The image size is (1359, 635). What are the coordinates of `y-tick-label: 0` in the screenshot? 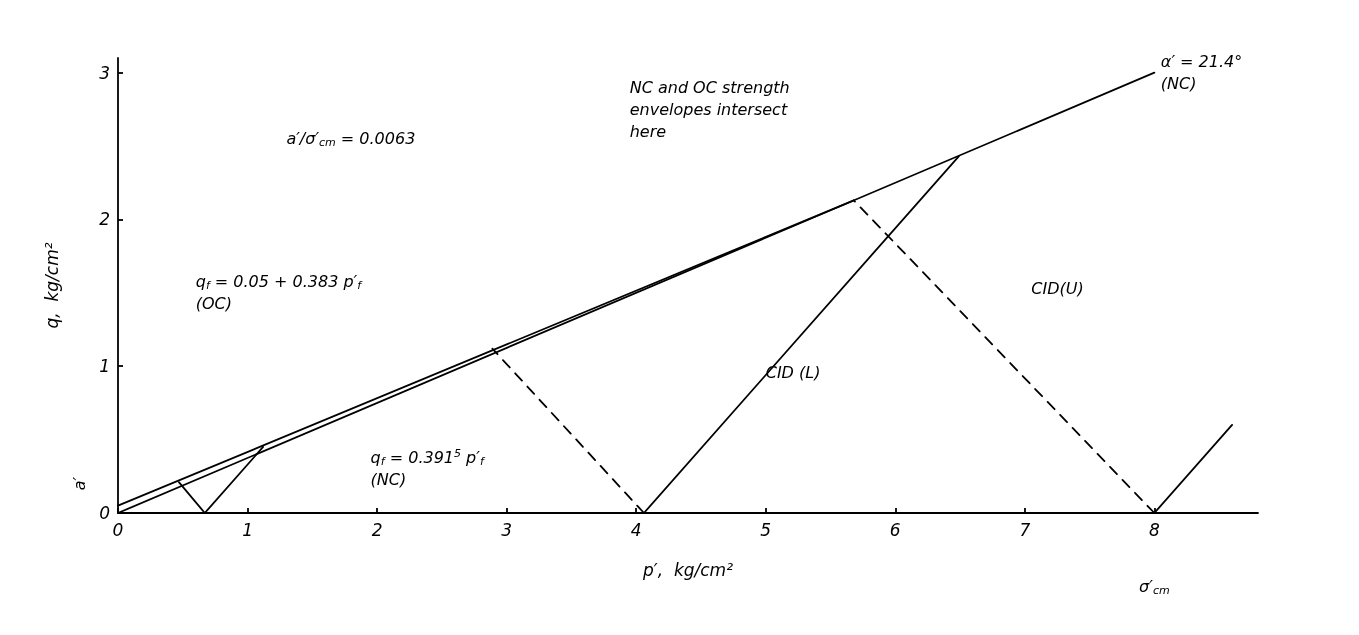 It's located at (104, 513).